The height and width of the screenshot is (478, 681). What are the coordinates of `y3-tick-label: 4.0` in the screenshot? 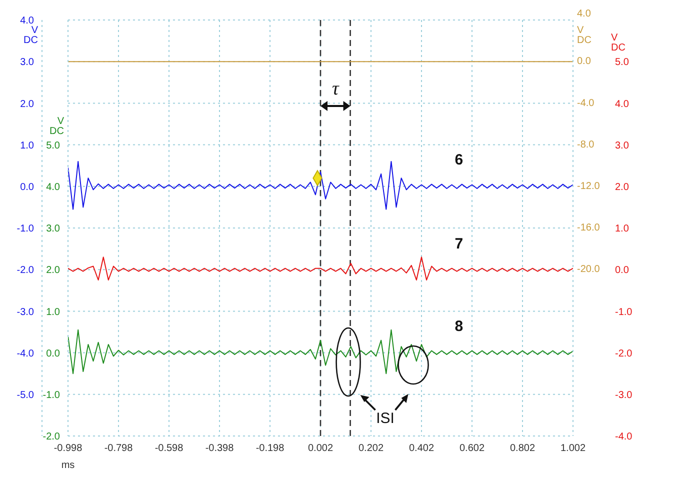 It's located at (622, 104).